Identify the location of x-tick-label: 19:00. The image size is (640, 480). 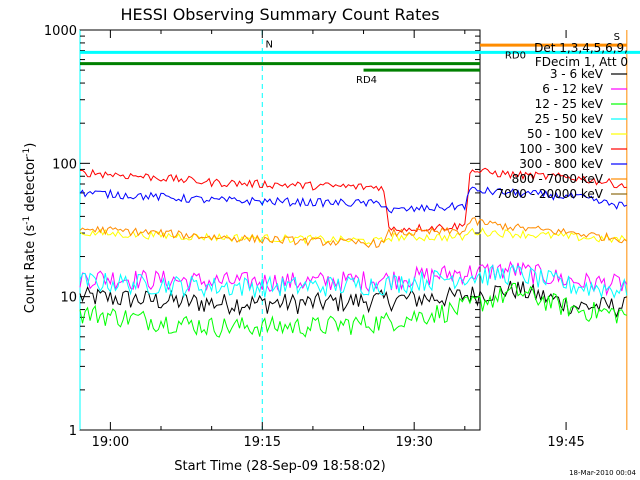
(110, 442).